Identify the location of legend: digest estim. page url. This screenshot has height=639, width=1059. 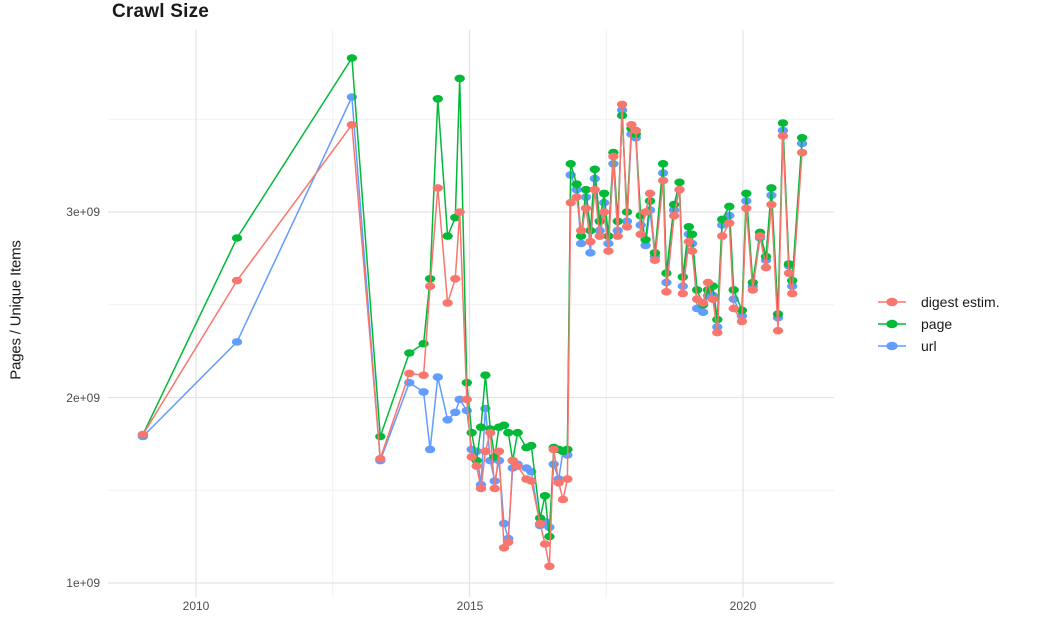
(938, 324).